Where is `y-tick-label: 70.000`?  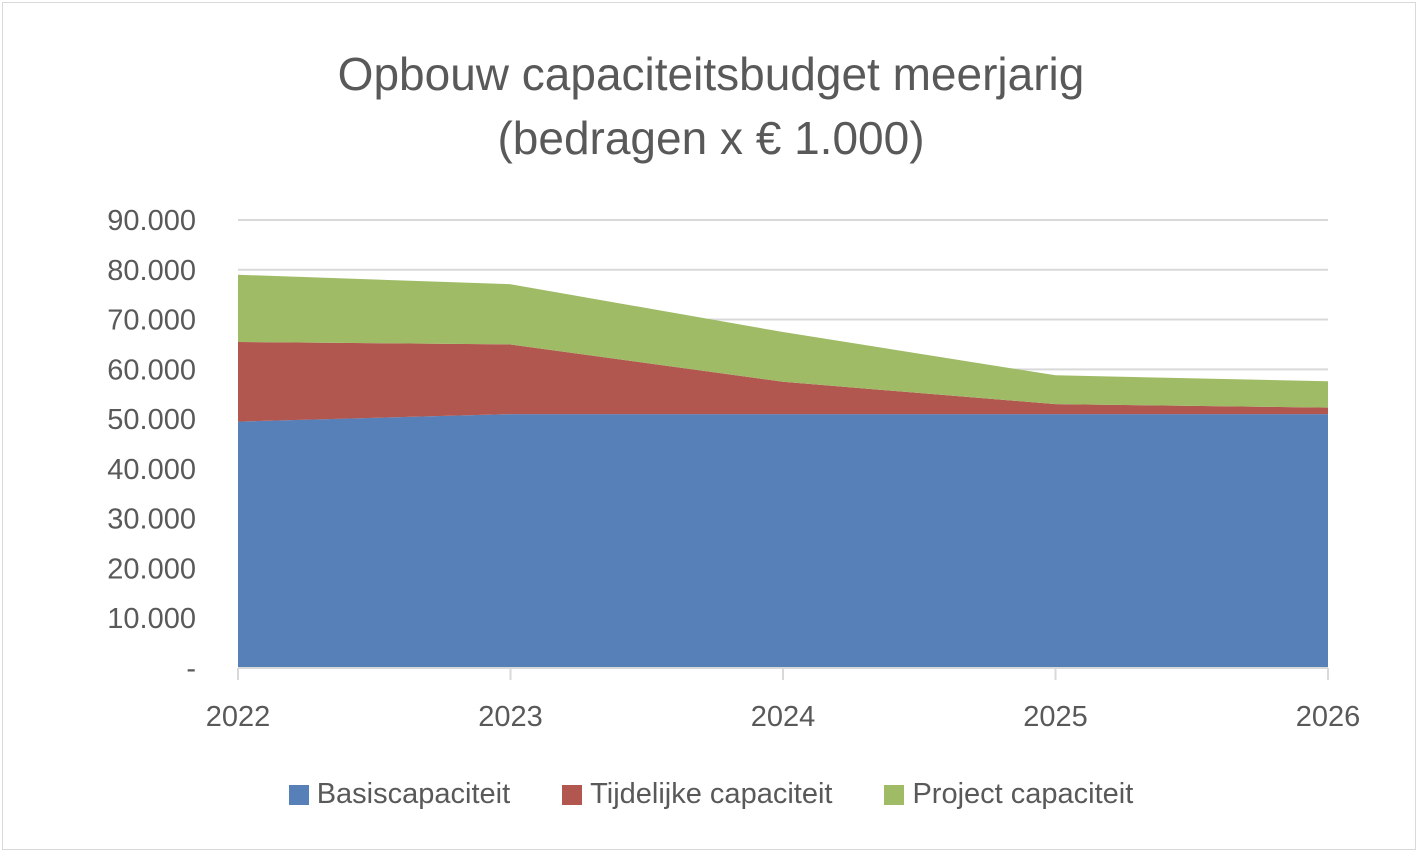
y-tick-label: 70.000 is located at coordinates (151, 321).